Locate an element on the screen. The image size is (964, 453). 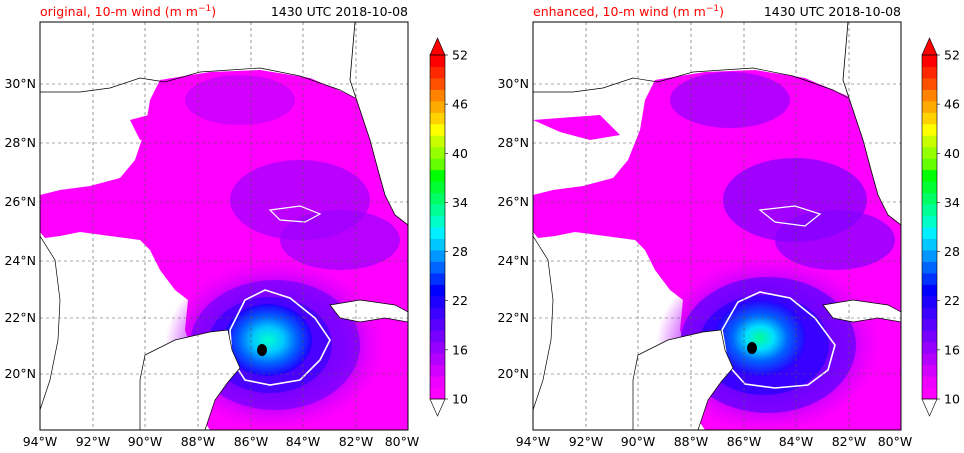
colorbar-tick-label: 52 is located at coordinates (952, 55).